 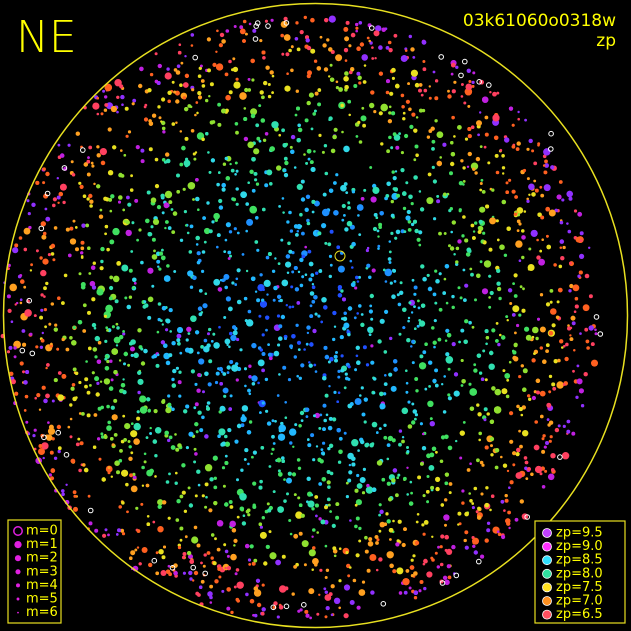 I want to click on zp-label: zp=7.5, so click(x=579, y=587).